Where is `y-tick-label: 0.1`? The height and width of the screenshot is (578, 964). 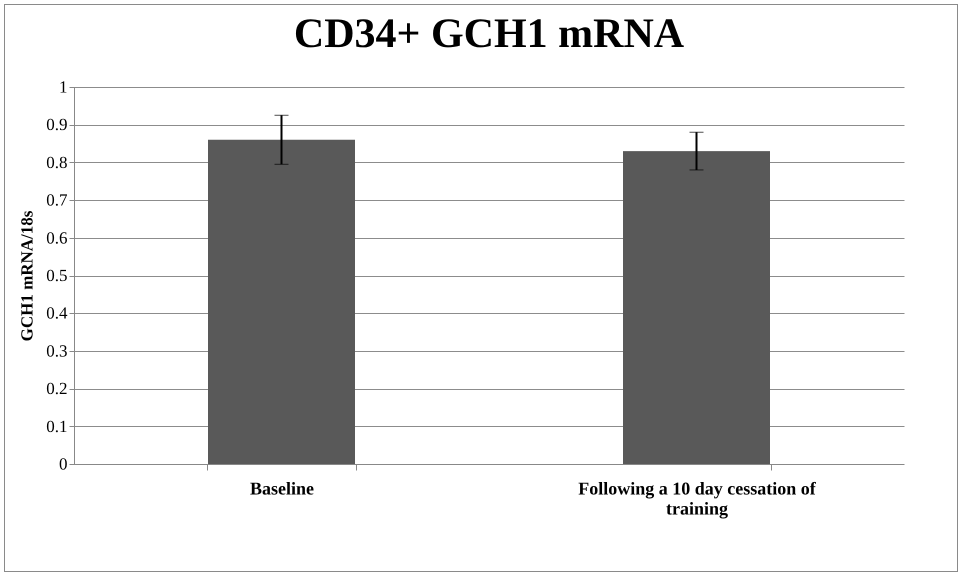
y-tick-label: 0.1 is located at coordinates (57, 426).